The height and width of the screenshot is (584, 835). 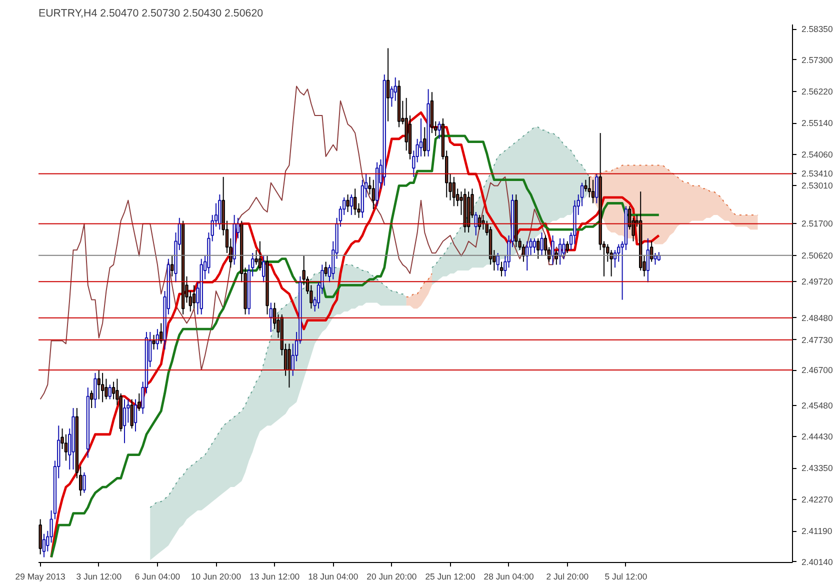 What do you see at coordinates (216, 577) in the screenshot?
I see `x-tick-label: 10 Jun 20:00` at bounding box center [216, 577].